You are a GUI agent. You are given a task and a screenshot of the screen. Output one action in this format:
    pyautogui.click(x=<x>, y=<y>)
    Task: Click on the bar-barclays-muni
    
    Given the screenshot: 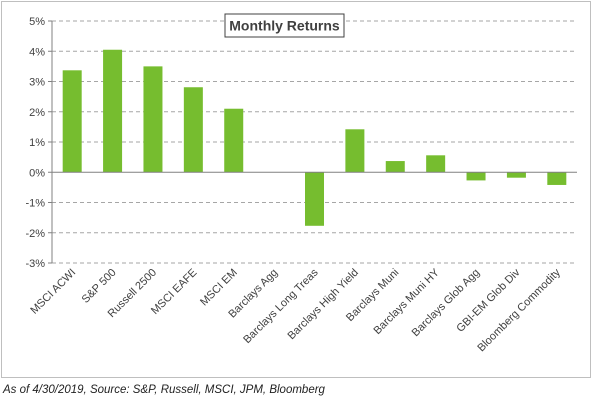 What is the action you would take?
    pyautogui.click(x=395, y=167)
    